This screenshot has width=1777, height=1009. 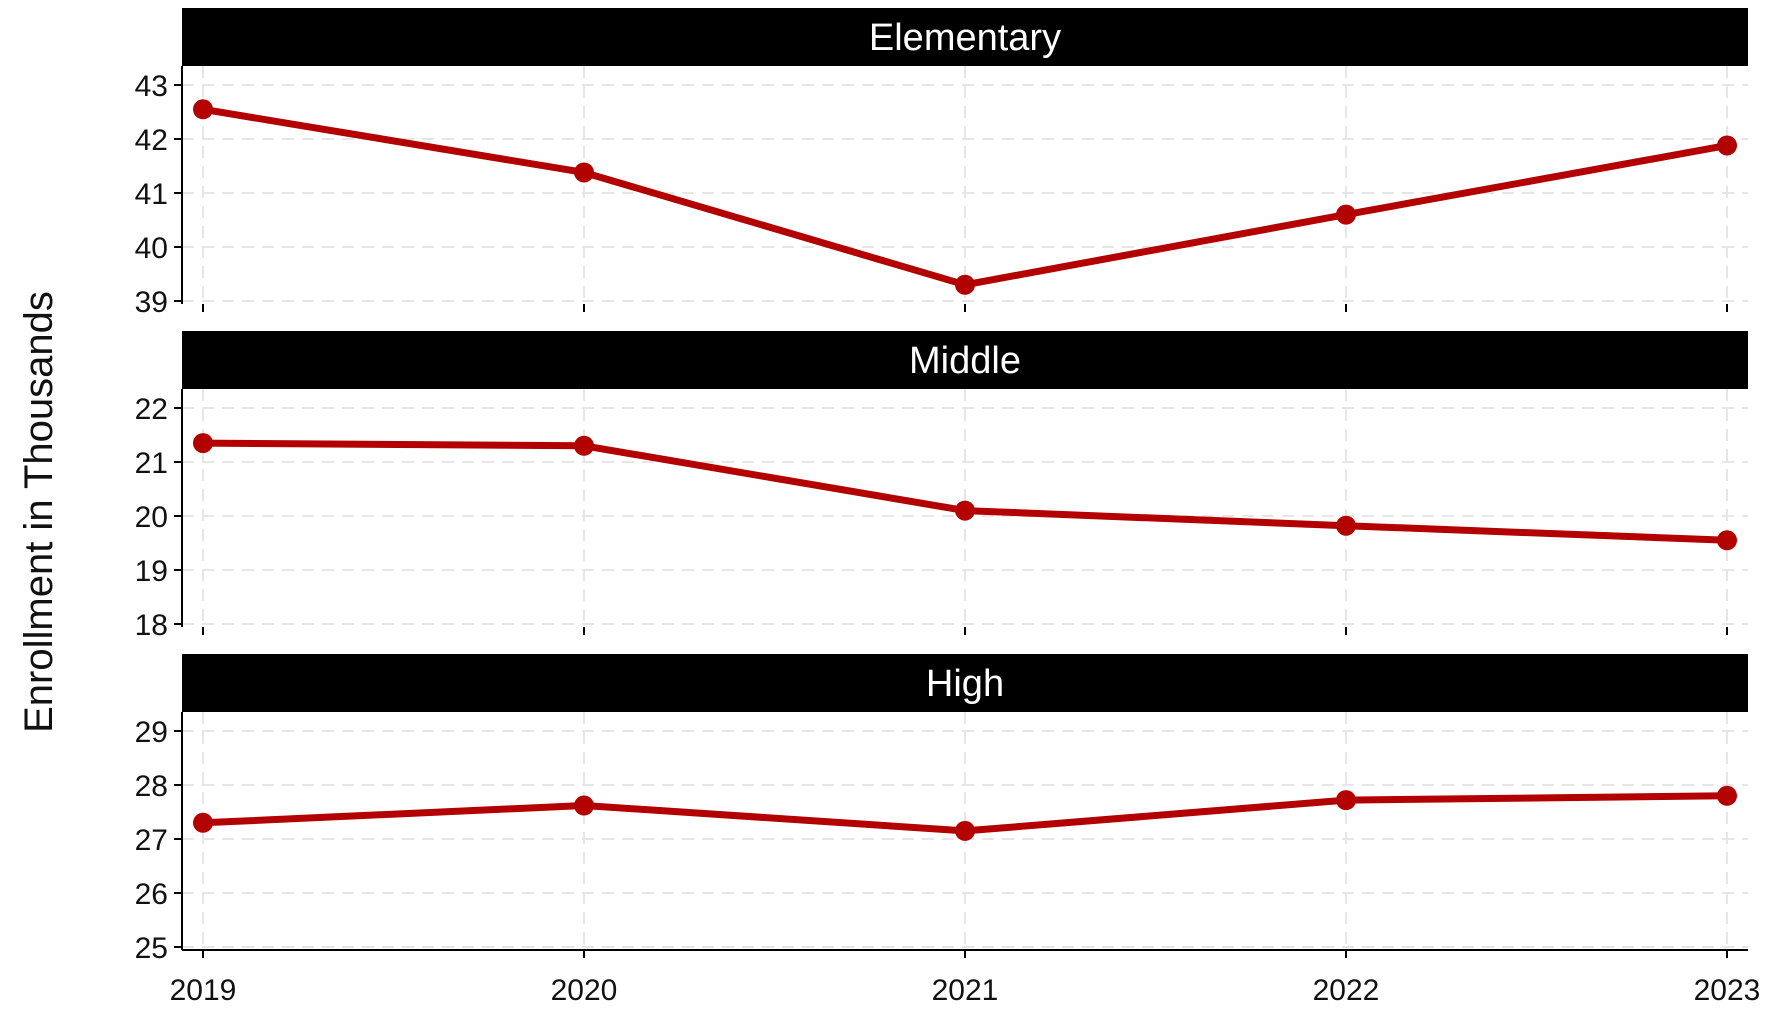 What do you see at coordinates (151, 86) in the screenshot?
I see `y-tick-label: 43` at bounding box center [151, 86].